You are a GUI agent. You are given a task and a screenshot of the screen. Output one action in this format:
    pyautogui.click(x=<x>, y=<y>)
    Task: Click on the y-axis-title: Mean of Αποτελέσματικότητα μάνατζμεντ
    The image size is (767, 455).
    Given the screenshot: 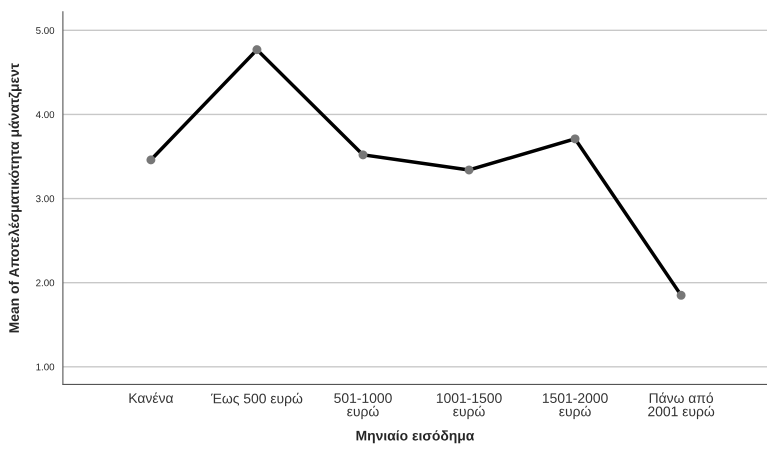 What is the action you would take?
    pyautogui.click(x=15, y=197)
    